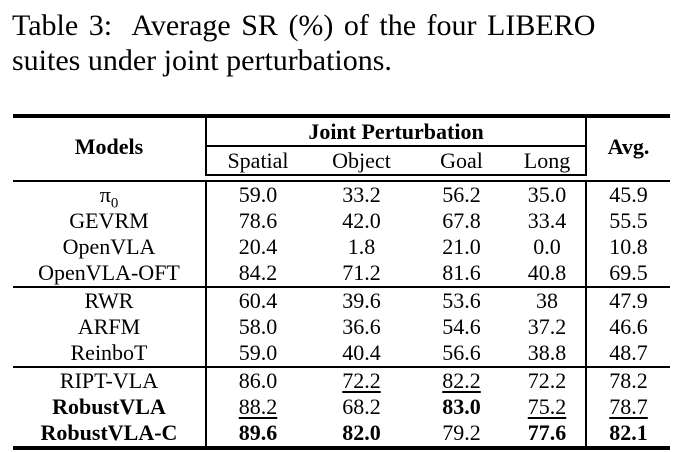  I want to click on value-text: 88.2, so click(258, 406).